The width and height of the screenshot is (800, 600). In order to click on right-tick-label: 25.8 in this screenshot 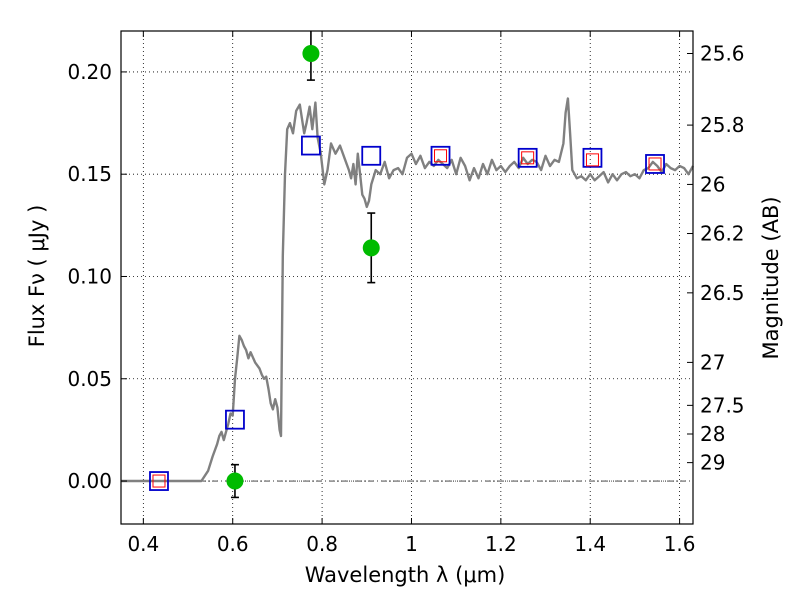, I will do `click(722, 125)`.